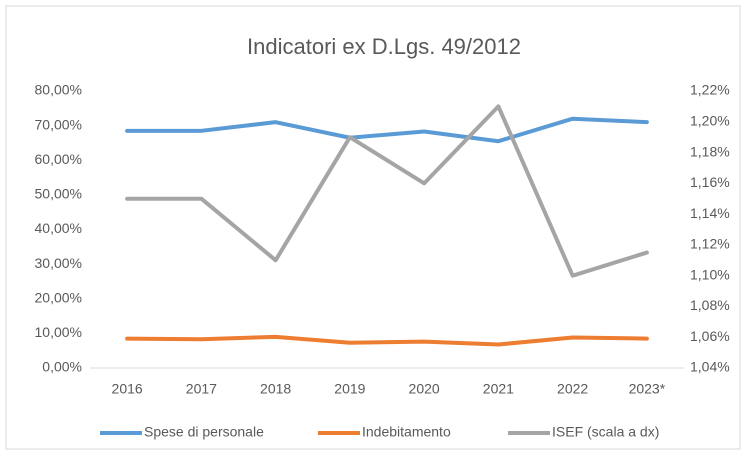 The image size is (747, 460). Describe the element at coordinates (127, 389) in the screenshot. I see `x-tick-label: 2016` at that location.